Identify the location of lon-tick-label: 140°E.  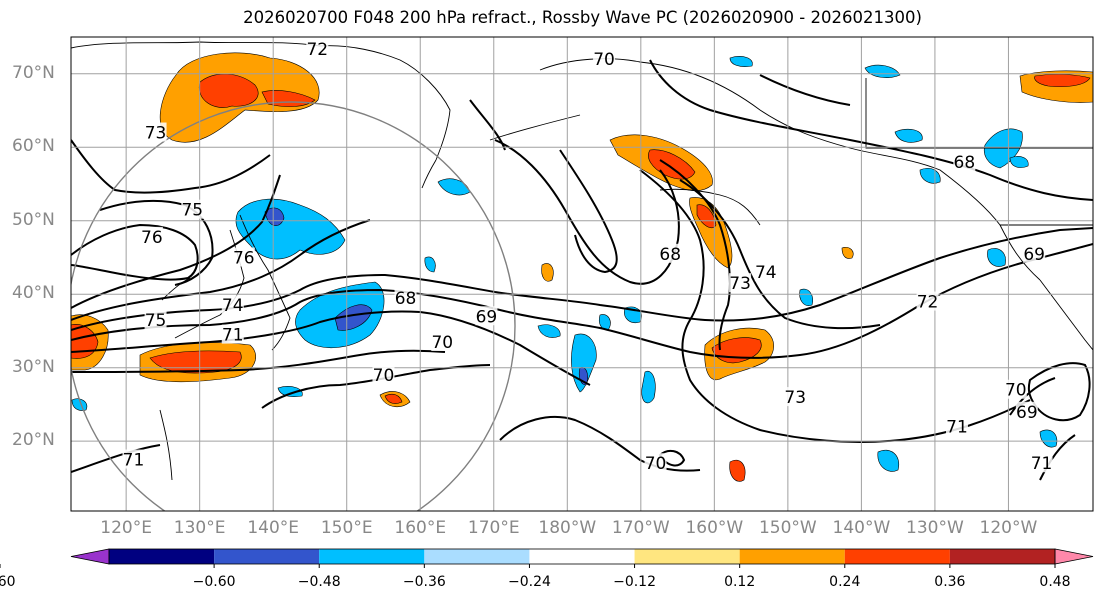
(273, 528).